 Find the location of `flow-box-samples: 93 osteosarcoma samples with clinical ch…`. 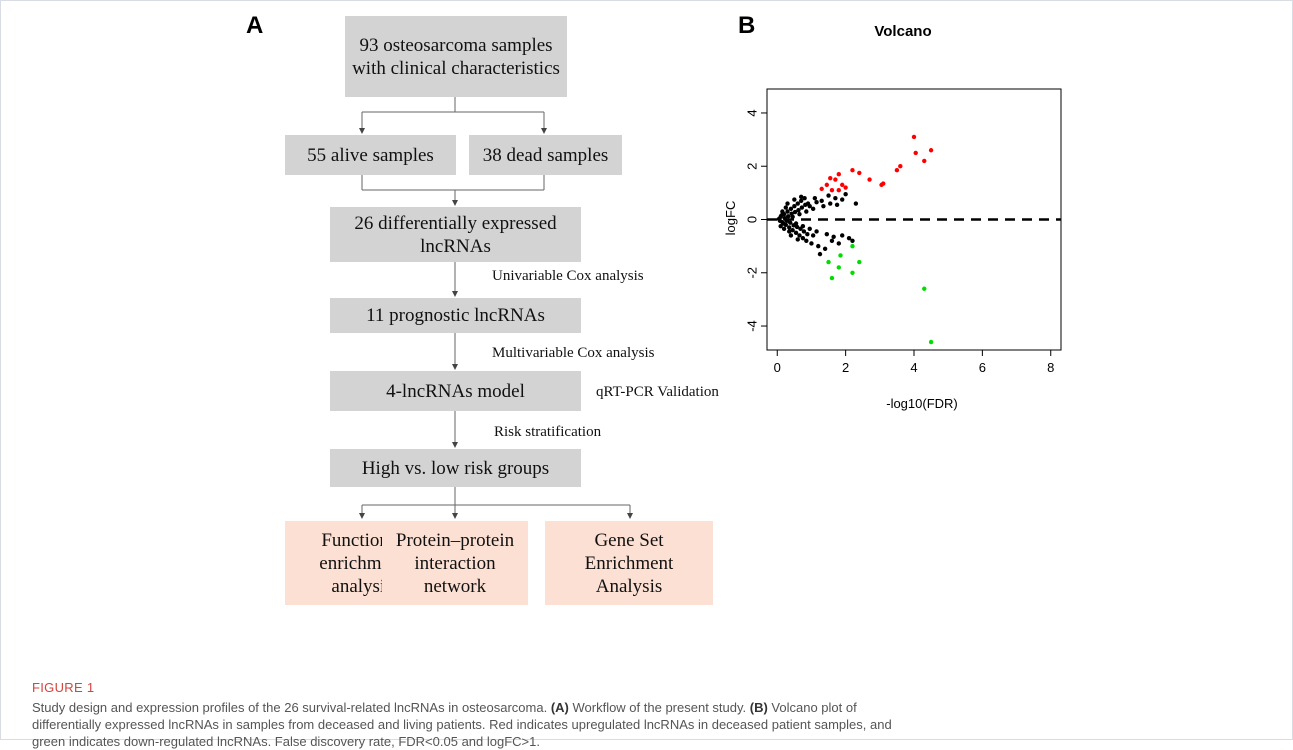

flow-box-samples: 93 osteosarcoma samples with clinical ch… is located at coordinates (456, 56).